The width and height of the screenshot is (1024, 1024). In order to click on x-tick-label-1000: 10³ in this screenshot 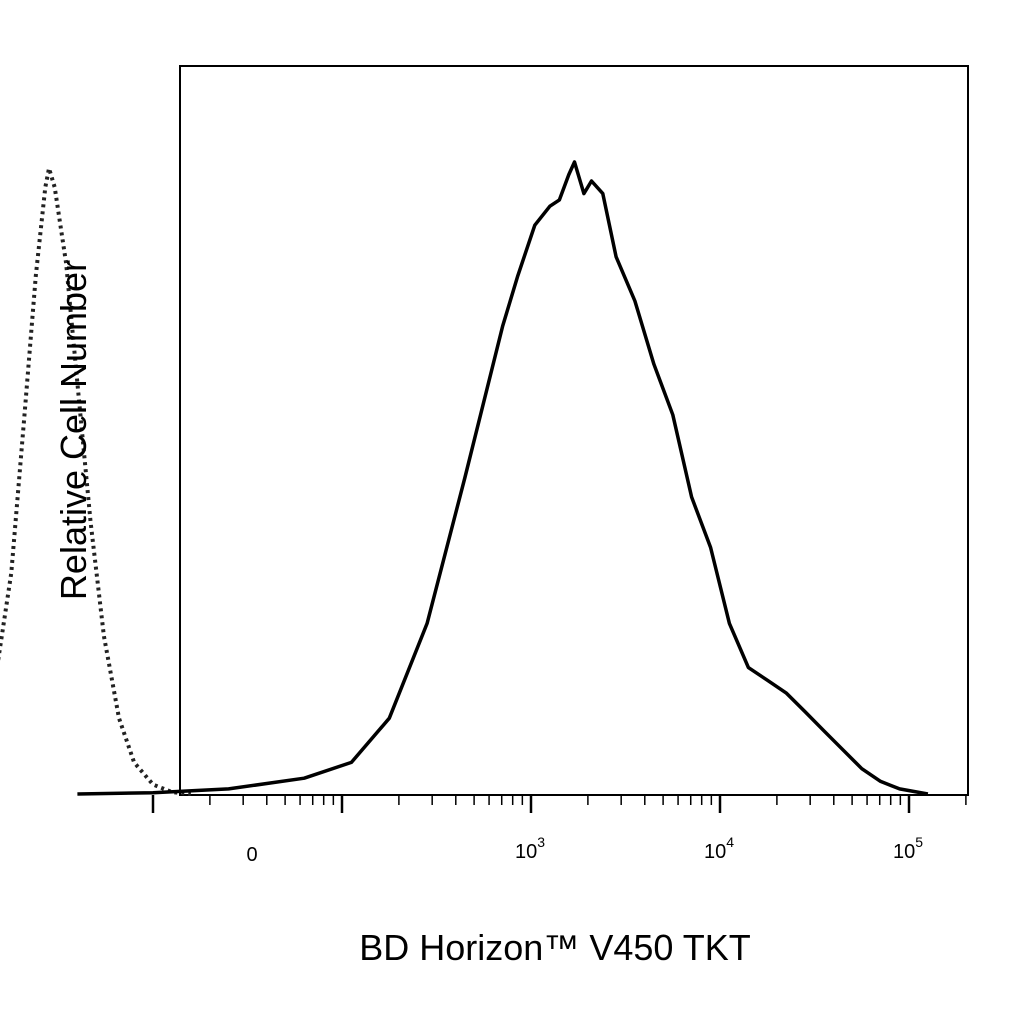, I will do `click(530, 848)`.